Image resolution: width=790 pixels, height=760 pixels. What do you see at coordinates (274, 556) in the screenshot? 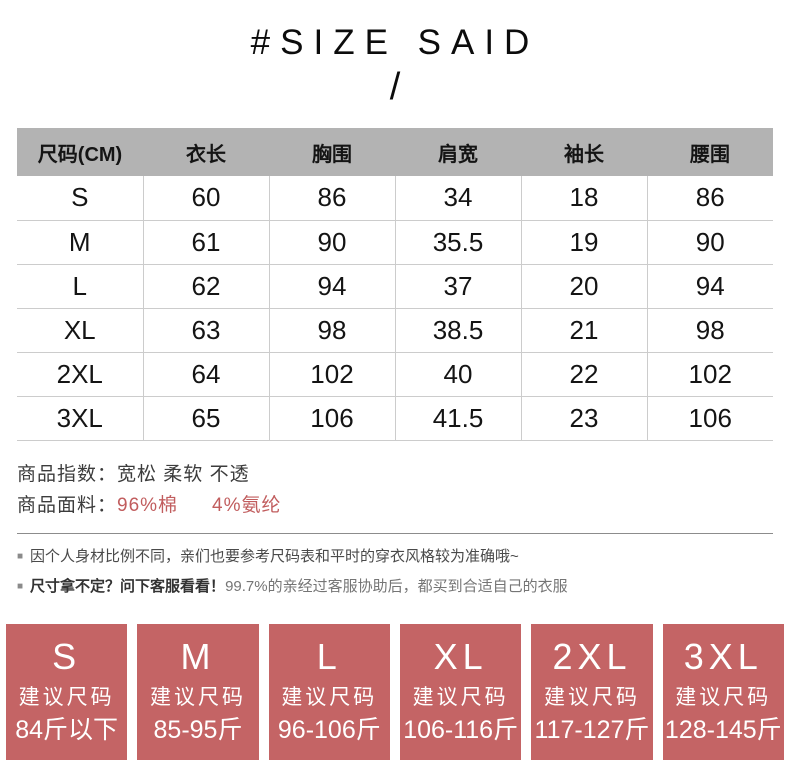
I see `note-text: 因个人身材比例不同，亲们也要参考尺码表和平时的穿衣风格较为准确哦~` at bounding box center [274, 556].